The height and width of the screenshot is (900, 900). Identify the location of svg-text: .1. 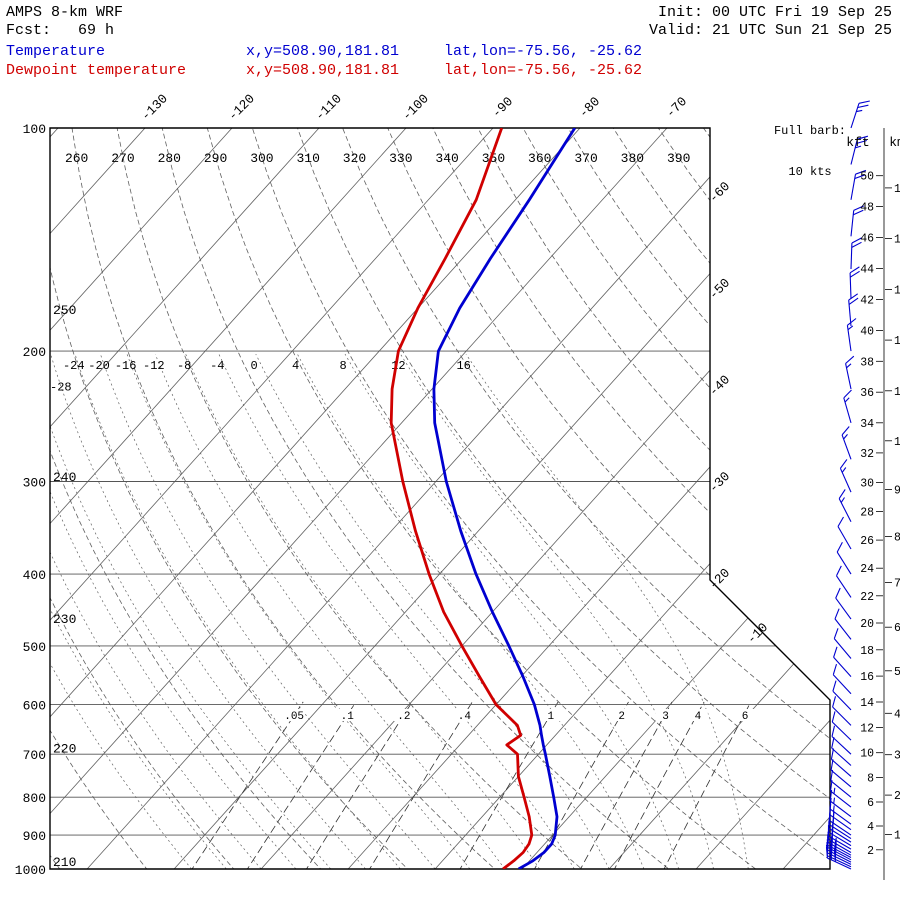
(348, 717).